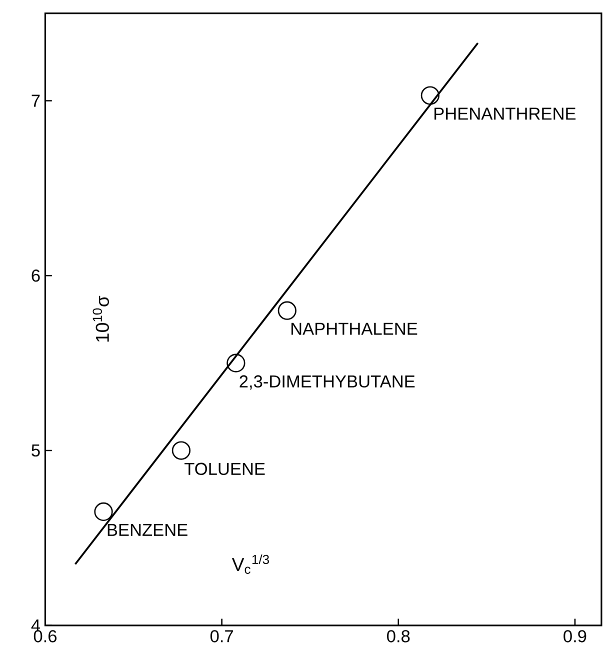 The height and width of the screenshot is (660, 604). What do you see at coordinates (398, 636) in the screenshot?
I see `x-tick-label: 0.8` at bounding box center [398, 636].